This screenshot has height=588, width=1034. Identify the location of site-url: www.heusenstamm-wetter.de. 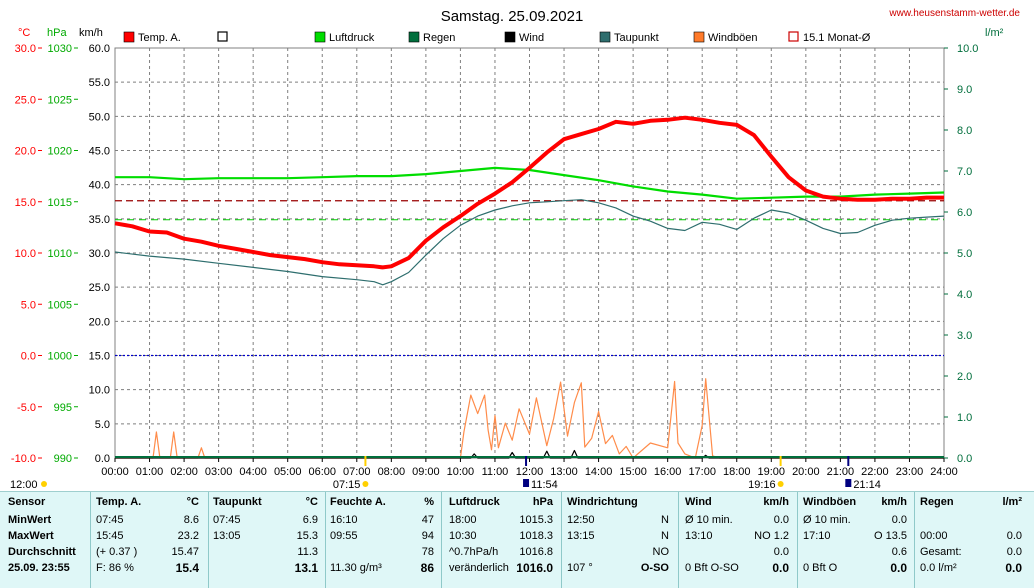
(954, 13).